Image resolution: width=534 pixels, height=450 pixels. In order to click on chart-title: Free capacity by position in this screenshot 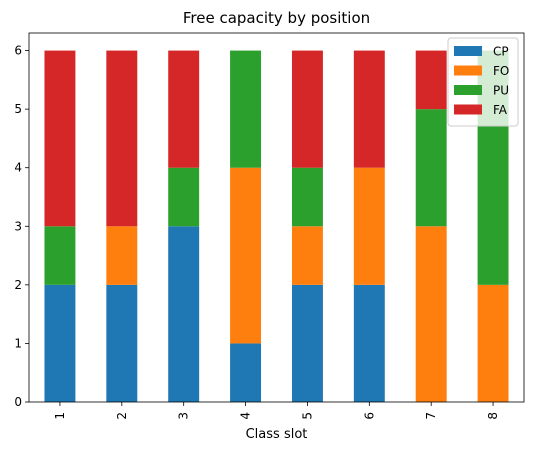, I will do `click(276, 18)`.